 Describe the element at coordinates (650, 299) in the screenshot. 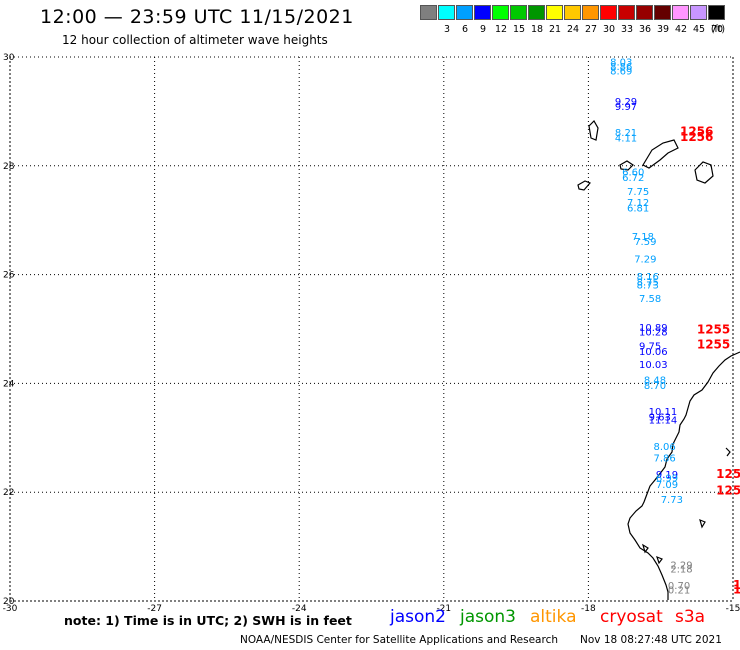

I see `wave-height-value: 7.58` at that location.